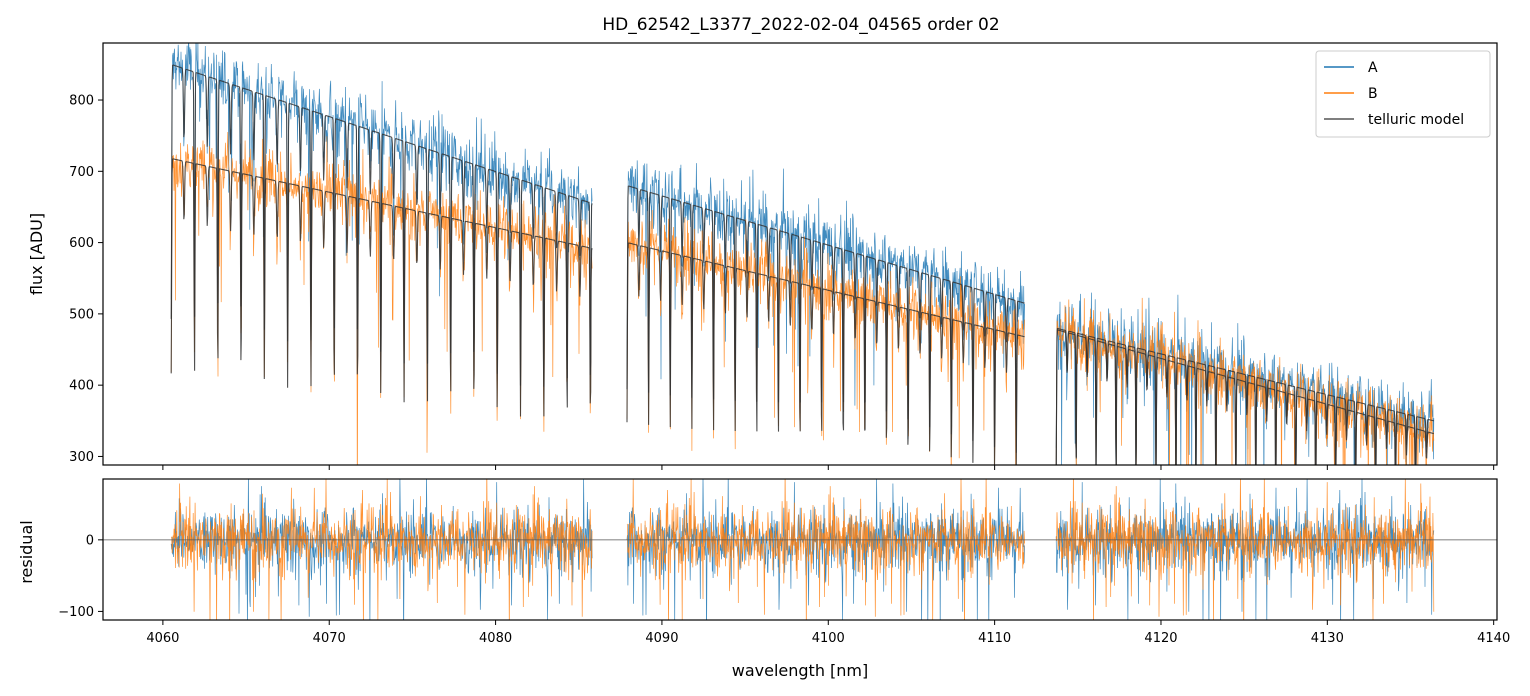 Image resolution: width=1530 pixels, height=696 pixels. What do you see at coordinates (1493, 638) in the screenshot?
I see `x-tick-label-4140: 4140` at bounding box center [1493, 638].